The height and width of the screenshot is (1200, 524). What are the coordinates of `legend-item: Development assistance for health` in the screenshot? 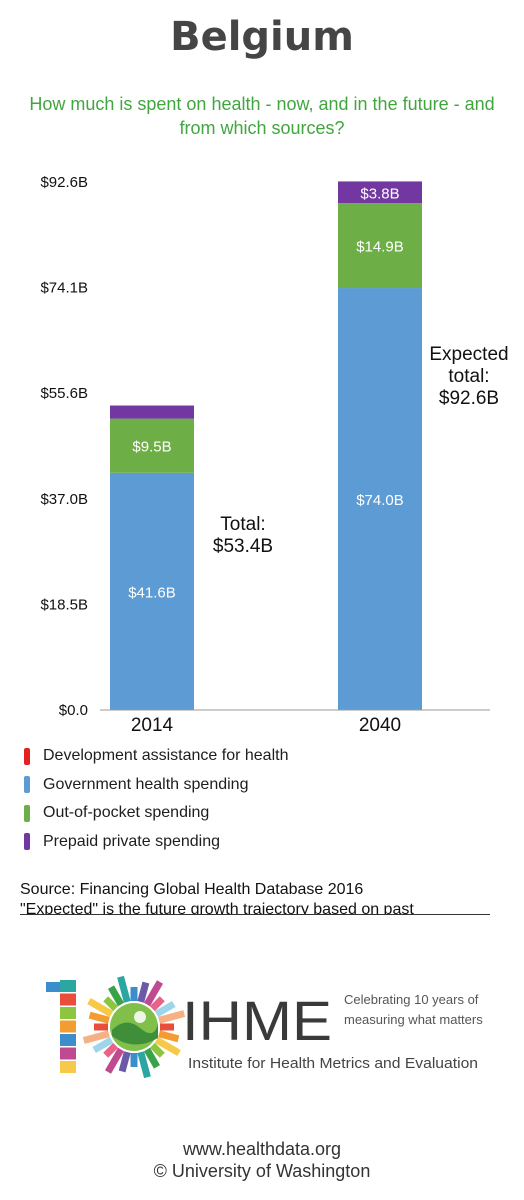 It's located at (156, 756).